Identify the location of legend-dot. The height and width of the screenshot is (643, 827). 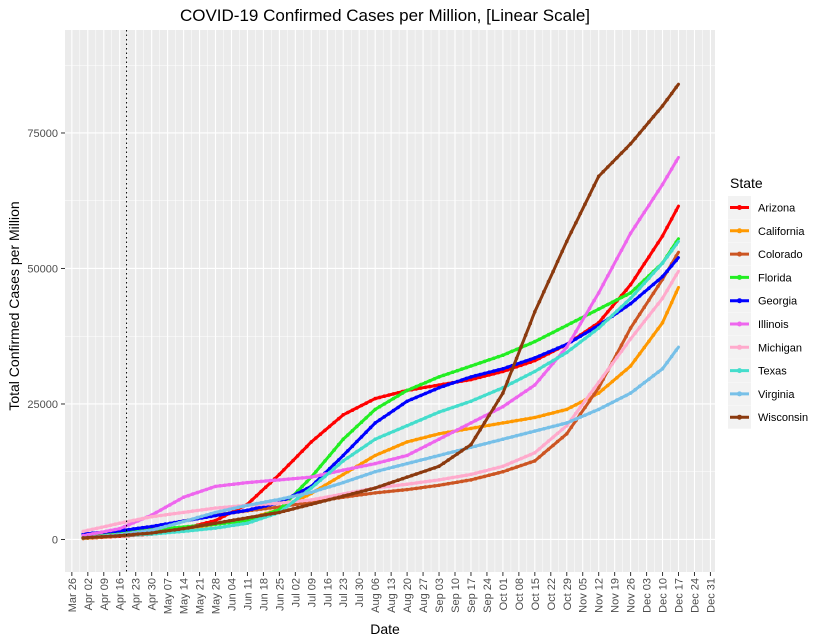
(739, 417).